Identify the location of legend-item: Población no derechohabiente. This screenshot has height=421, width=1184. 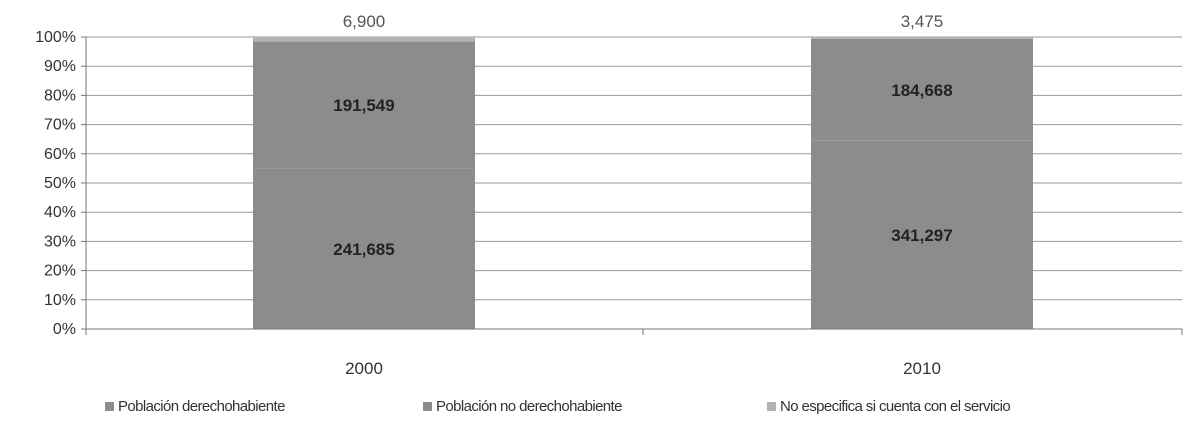
(522, 406).